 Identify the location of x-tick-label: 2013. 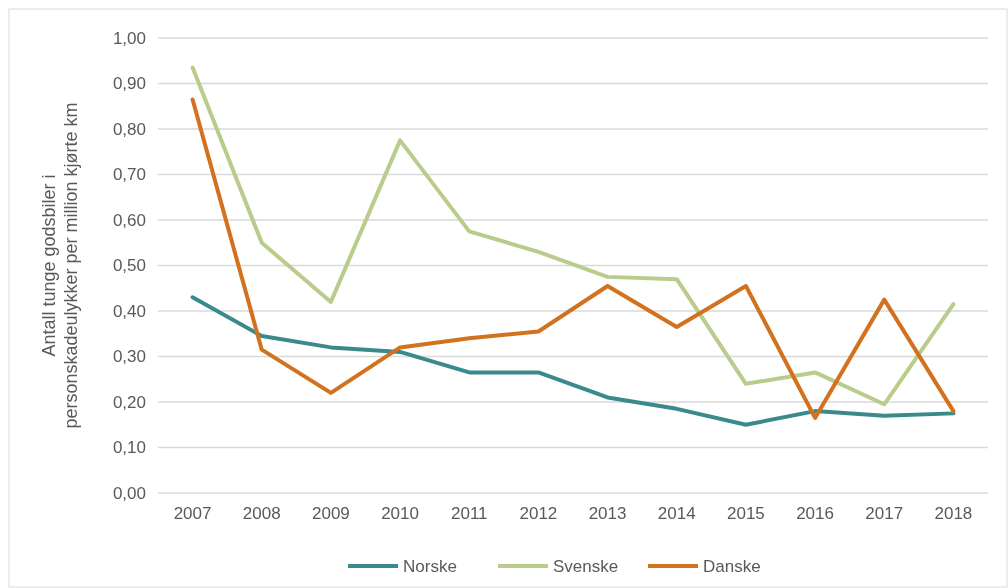
(607, 513).